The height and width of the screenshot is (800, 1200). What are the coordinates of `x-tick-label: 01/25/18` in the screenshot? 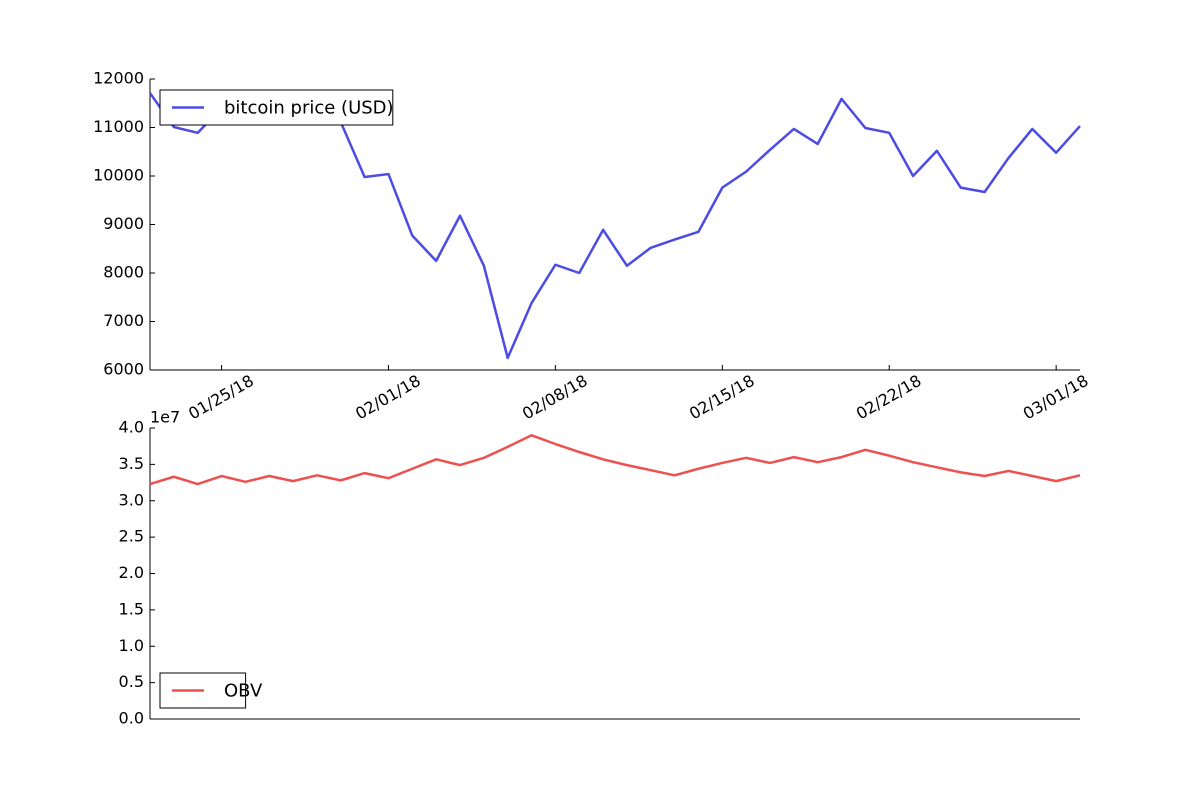 It's located at (221, 397).